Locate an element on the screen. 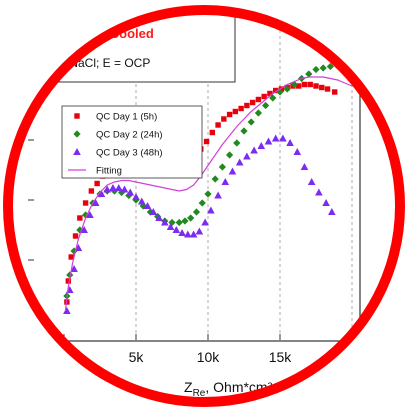 This screenshot has height=417, width=408. x-tick-label: 15k is located at coordinates (281, 357).